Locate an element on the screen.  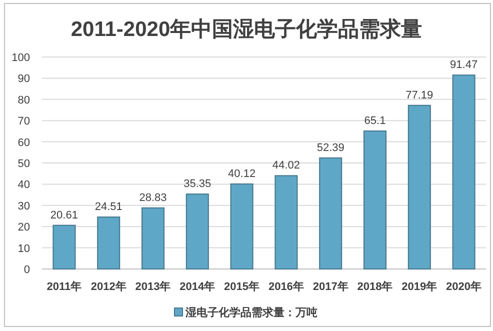
data-label: 91.47 is located at coordinates (464, 65).